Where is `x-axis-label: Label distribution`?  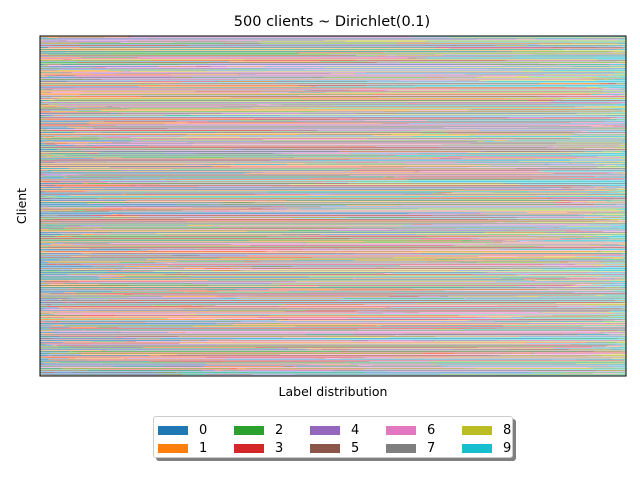
x-axis-label: Label distribution is located at coordinates (333, 391).